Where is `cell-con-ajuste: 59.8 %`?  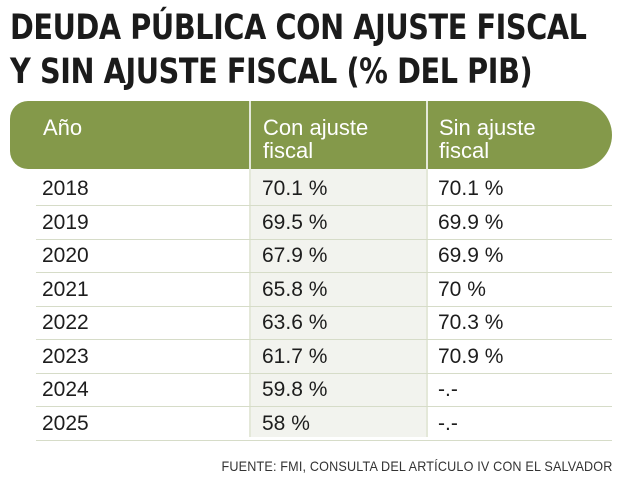
cell-con-ajuste: 59.8 % is located at coordinates (295, 389).